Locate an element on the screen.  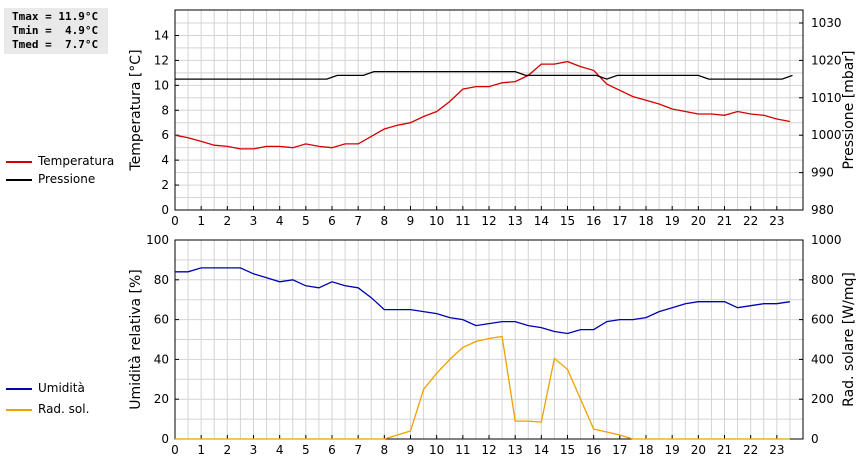
y-tick-label: 20 is located at coordinates (161, 399).